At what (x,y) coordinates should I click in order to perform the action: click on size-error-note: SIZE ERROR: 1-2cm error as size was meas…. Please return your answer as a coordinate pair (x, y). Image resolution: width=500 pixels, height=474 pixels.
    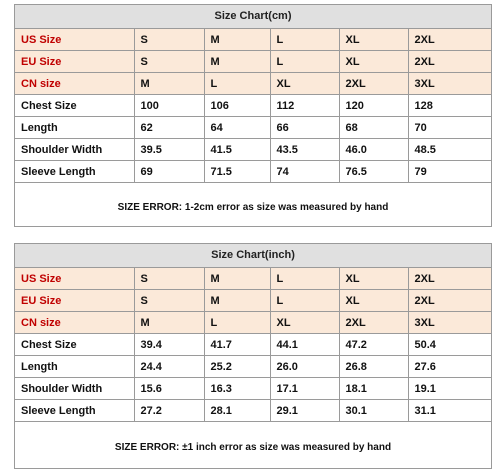
    Looking at the image, I should click on (253, 207).